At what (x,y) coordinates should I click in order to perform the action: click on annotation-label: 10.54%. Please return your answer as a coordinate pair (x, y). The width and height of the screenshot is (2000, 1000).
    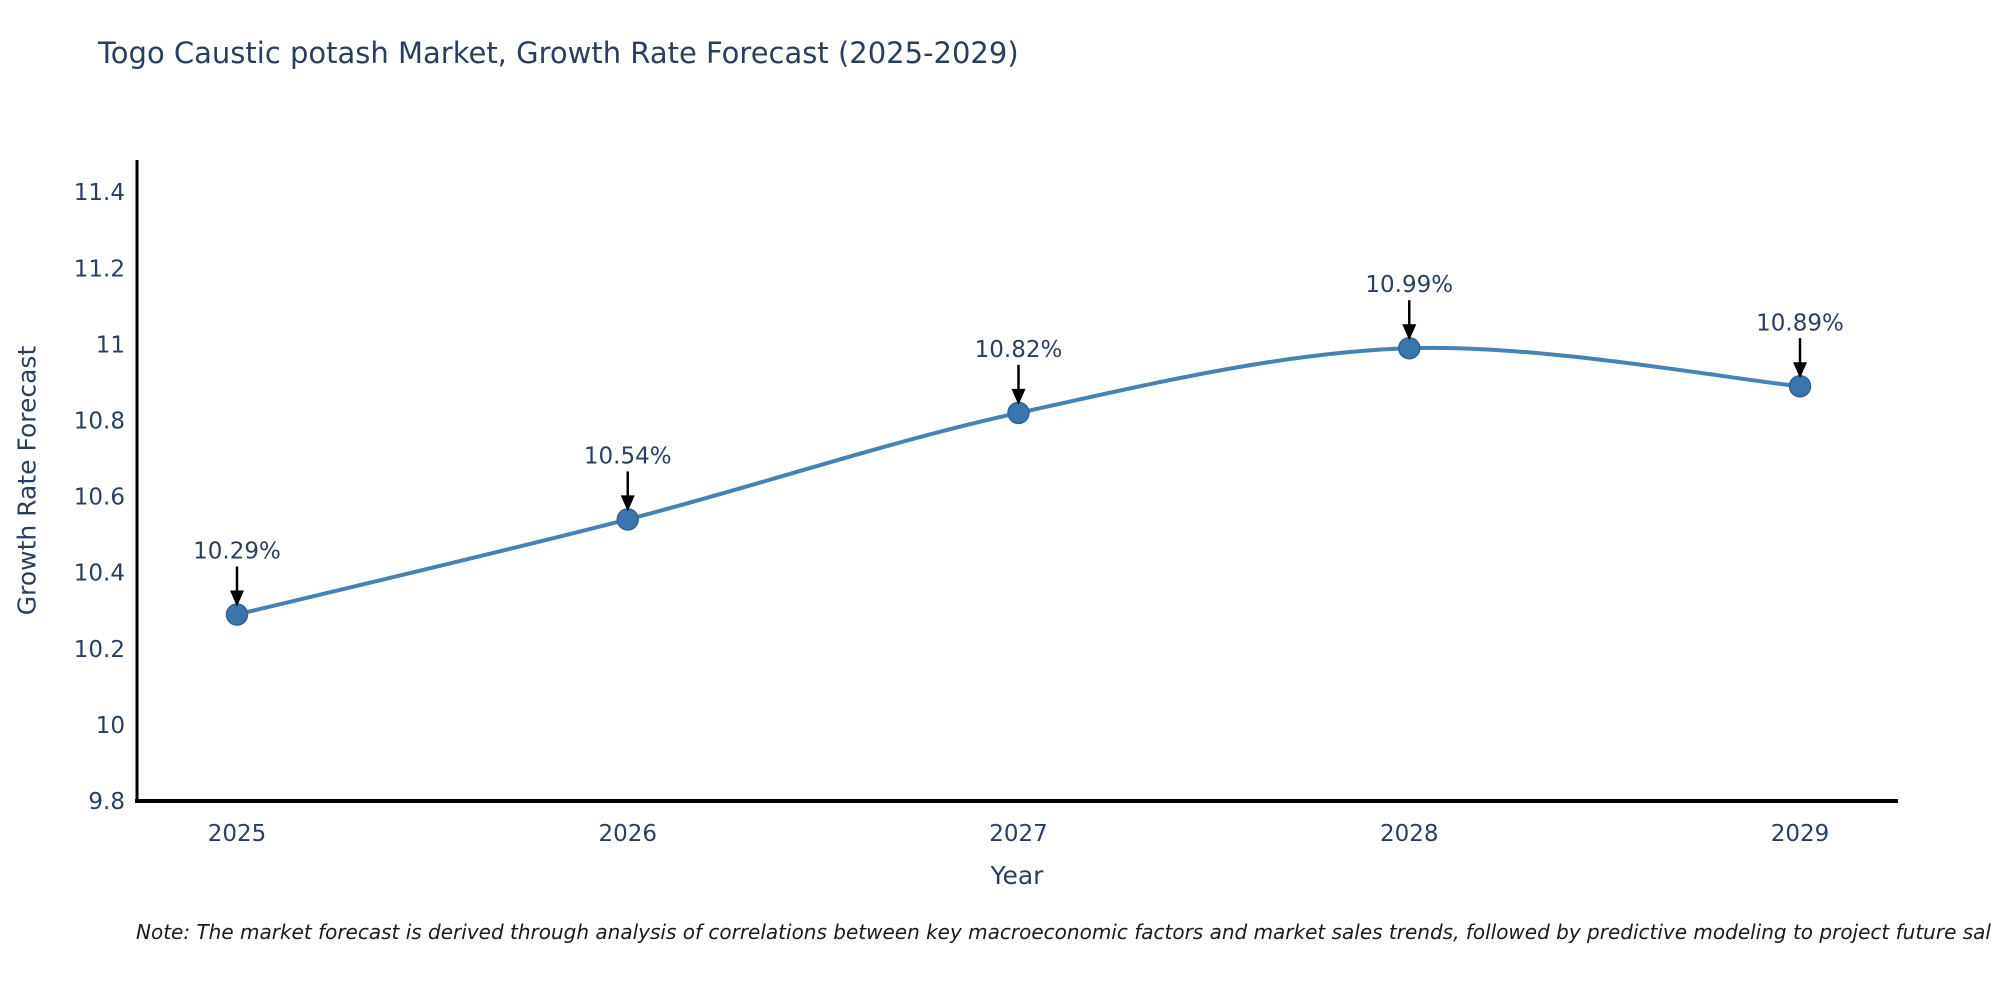
    Looking at the image, I should click on (628, 456).